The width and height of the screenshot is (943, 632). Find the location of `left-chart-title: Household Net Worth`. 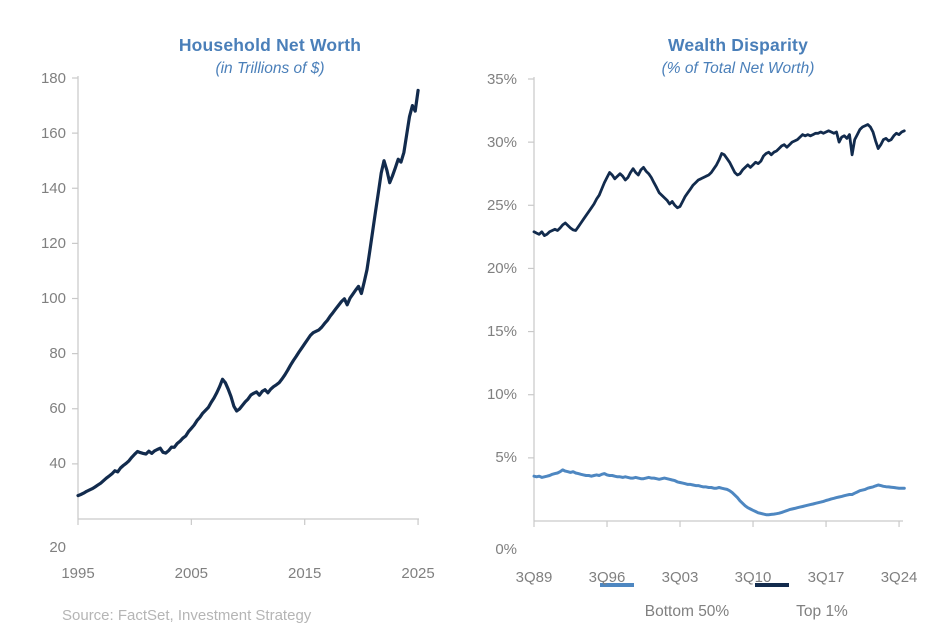

left-chart-title: Household Net Worth is located at coordinates (270, 45).